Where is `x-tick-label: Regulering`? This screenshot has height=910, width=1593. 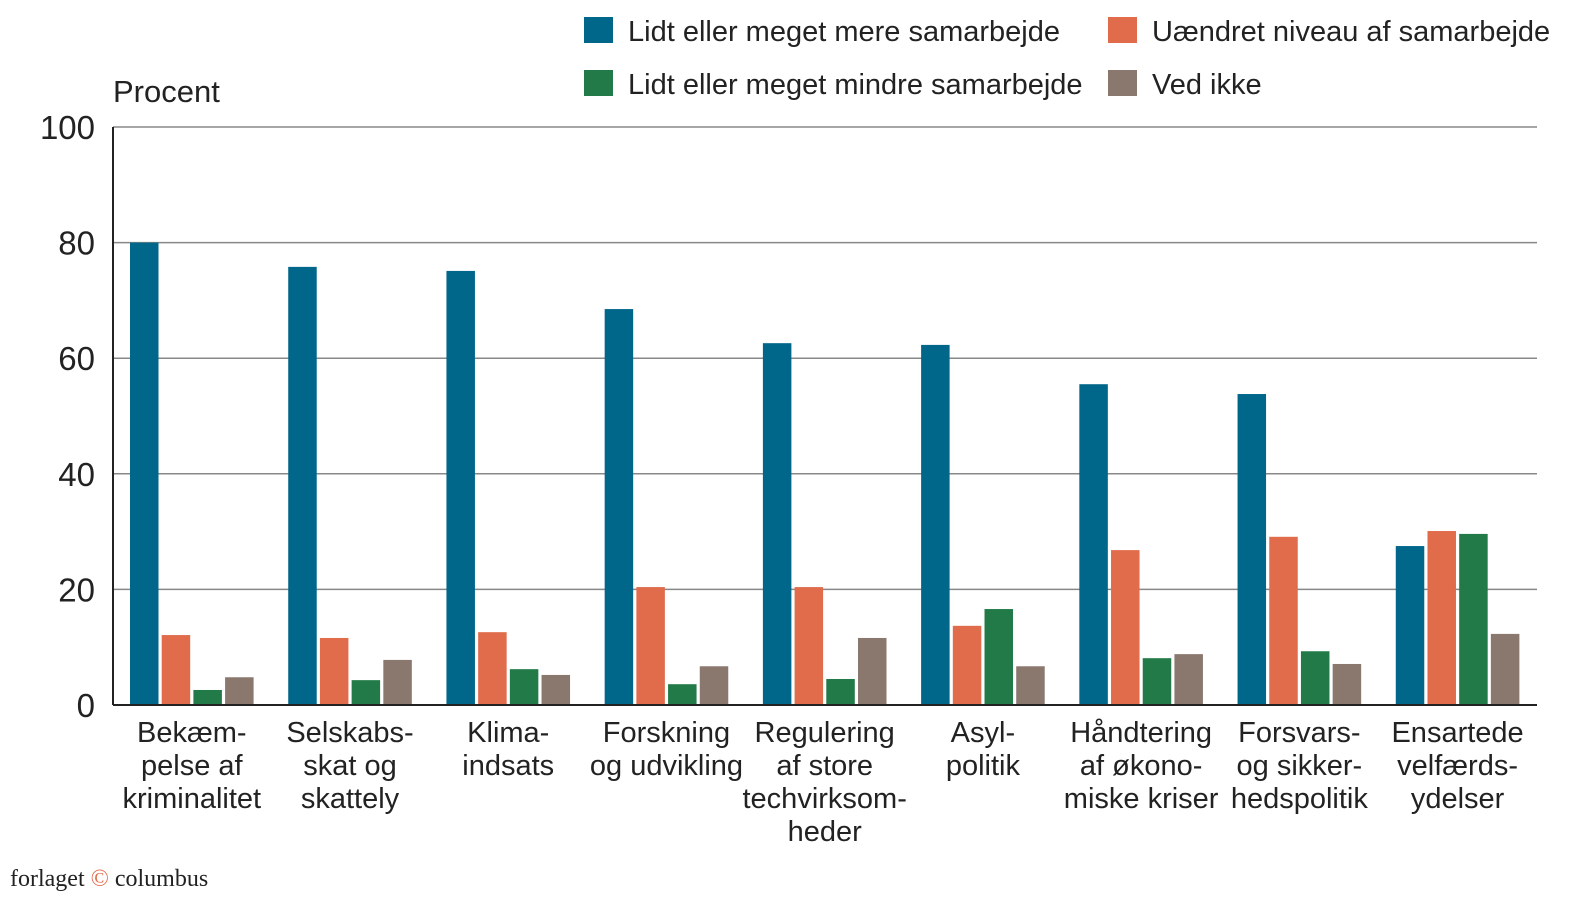
x-tick-label: Regulering is located at coordinates (825, 733).